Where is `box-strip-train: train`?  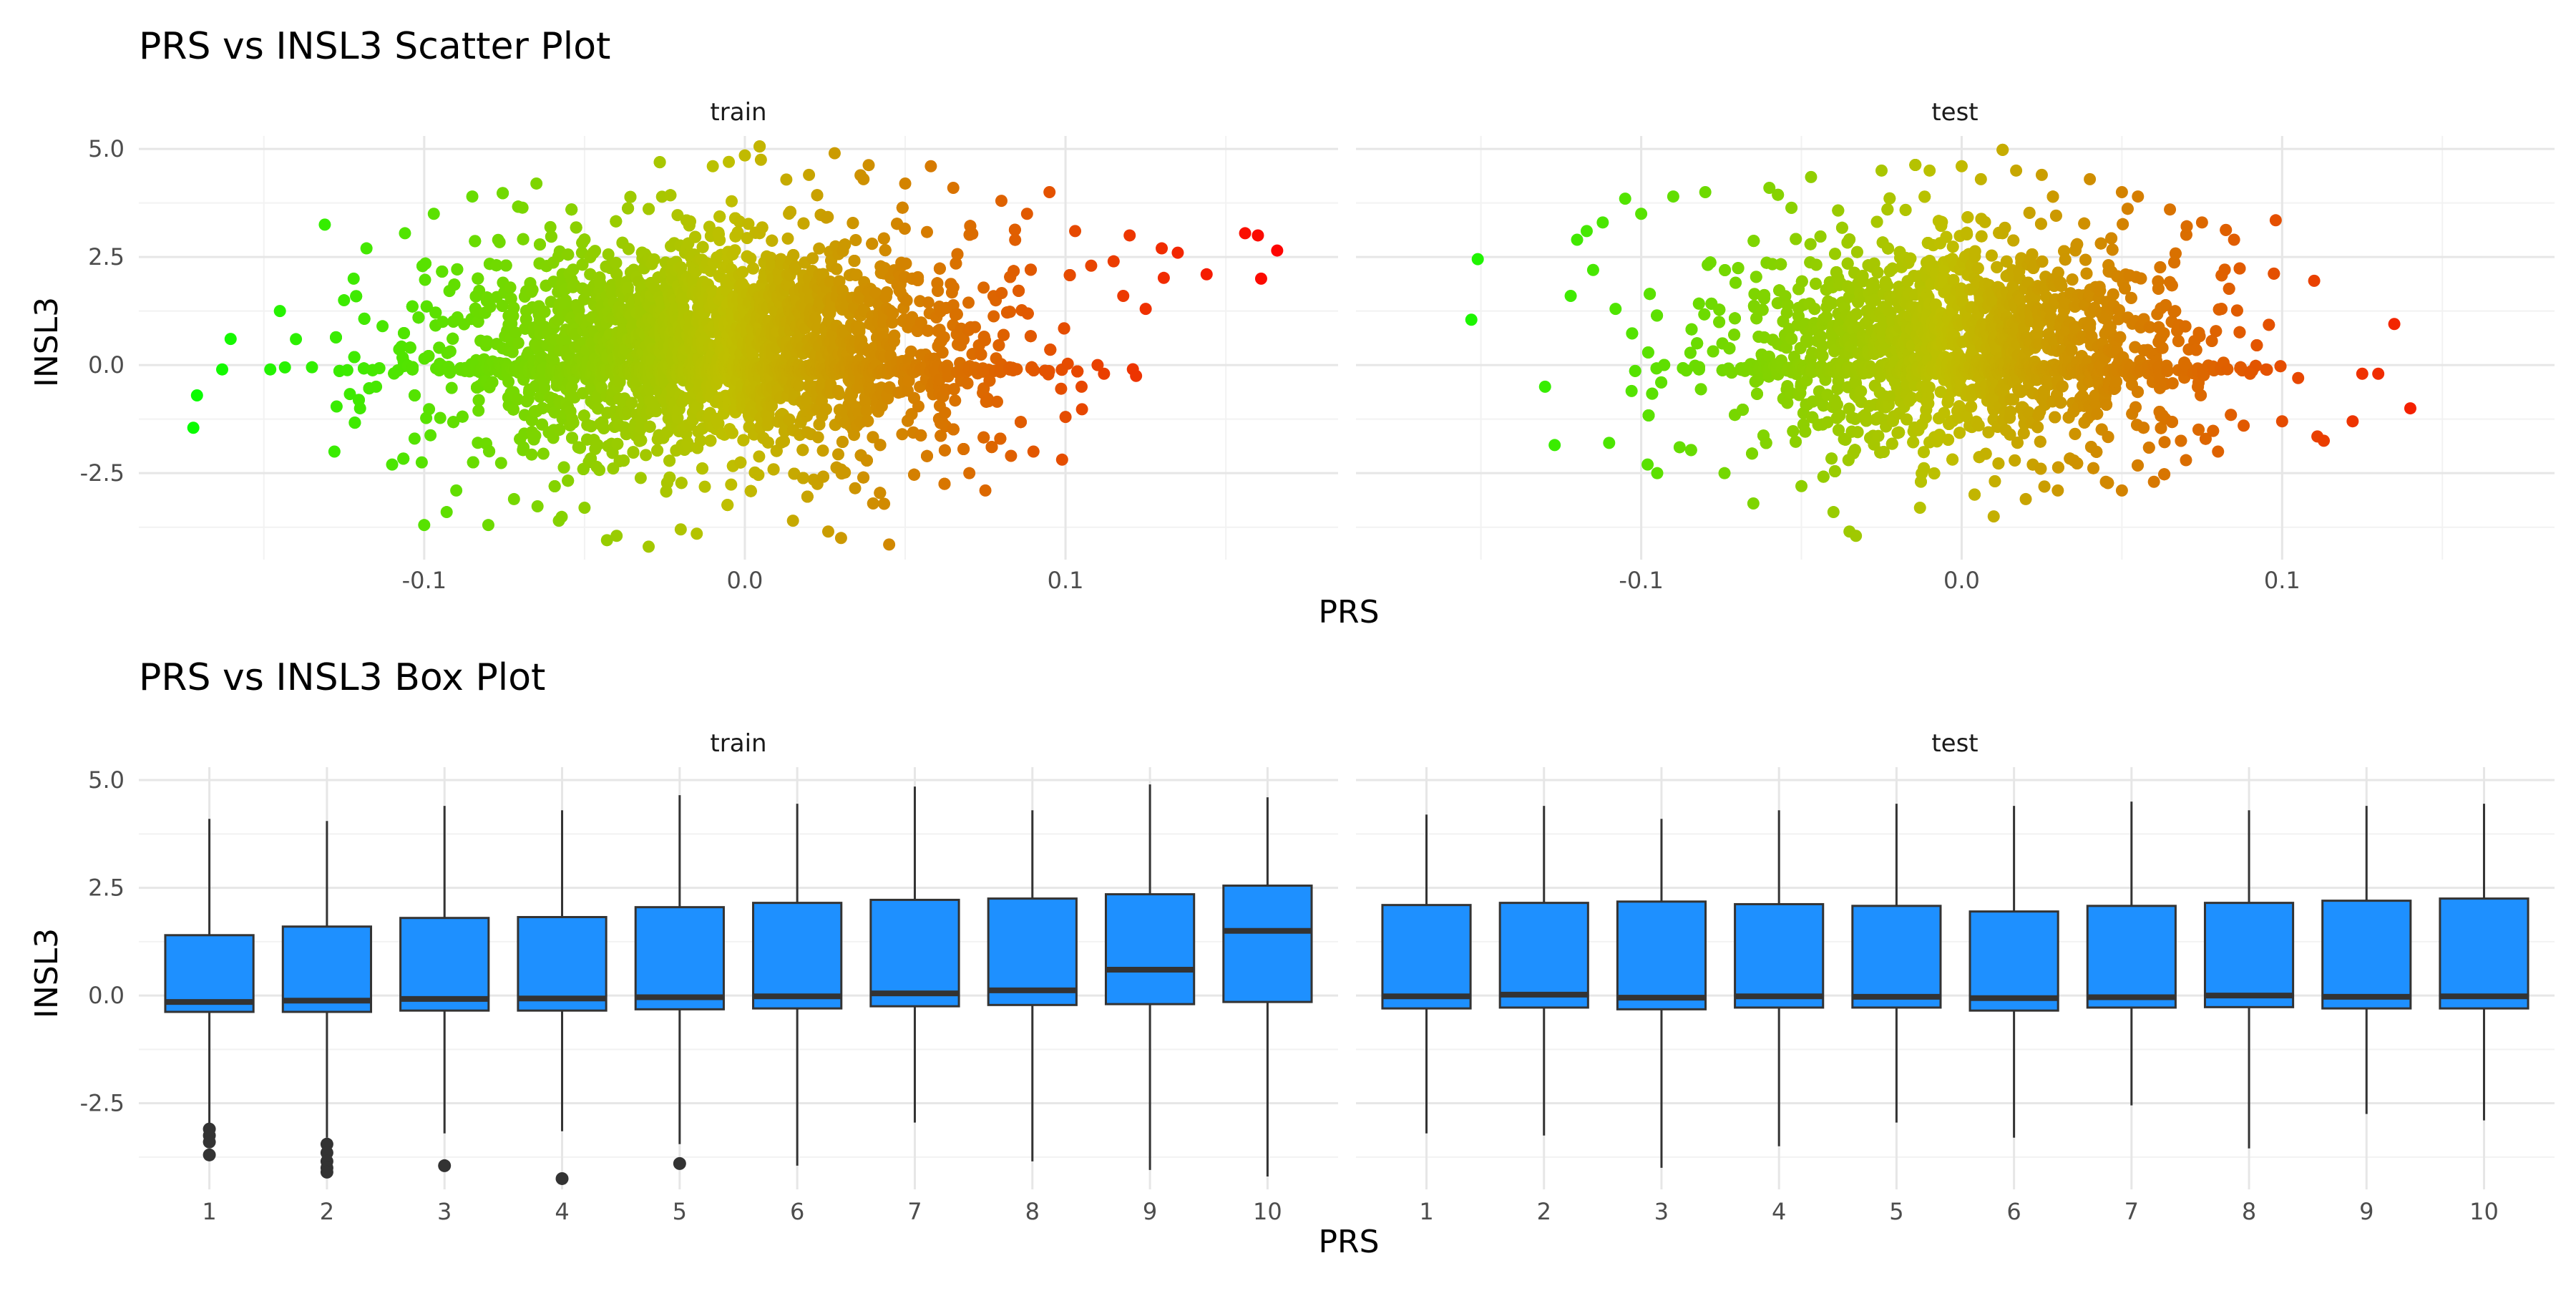 box-strip-train: train is located at coordinates (738, 743).